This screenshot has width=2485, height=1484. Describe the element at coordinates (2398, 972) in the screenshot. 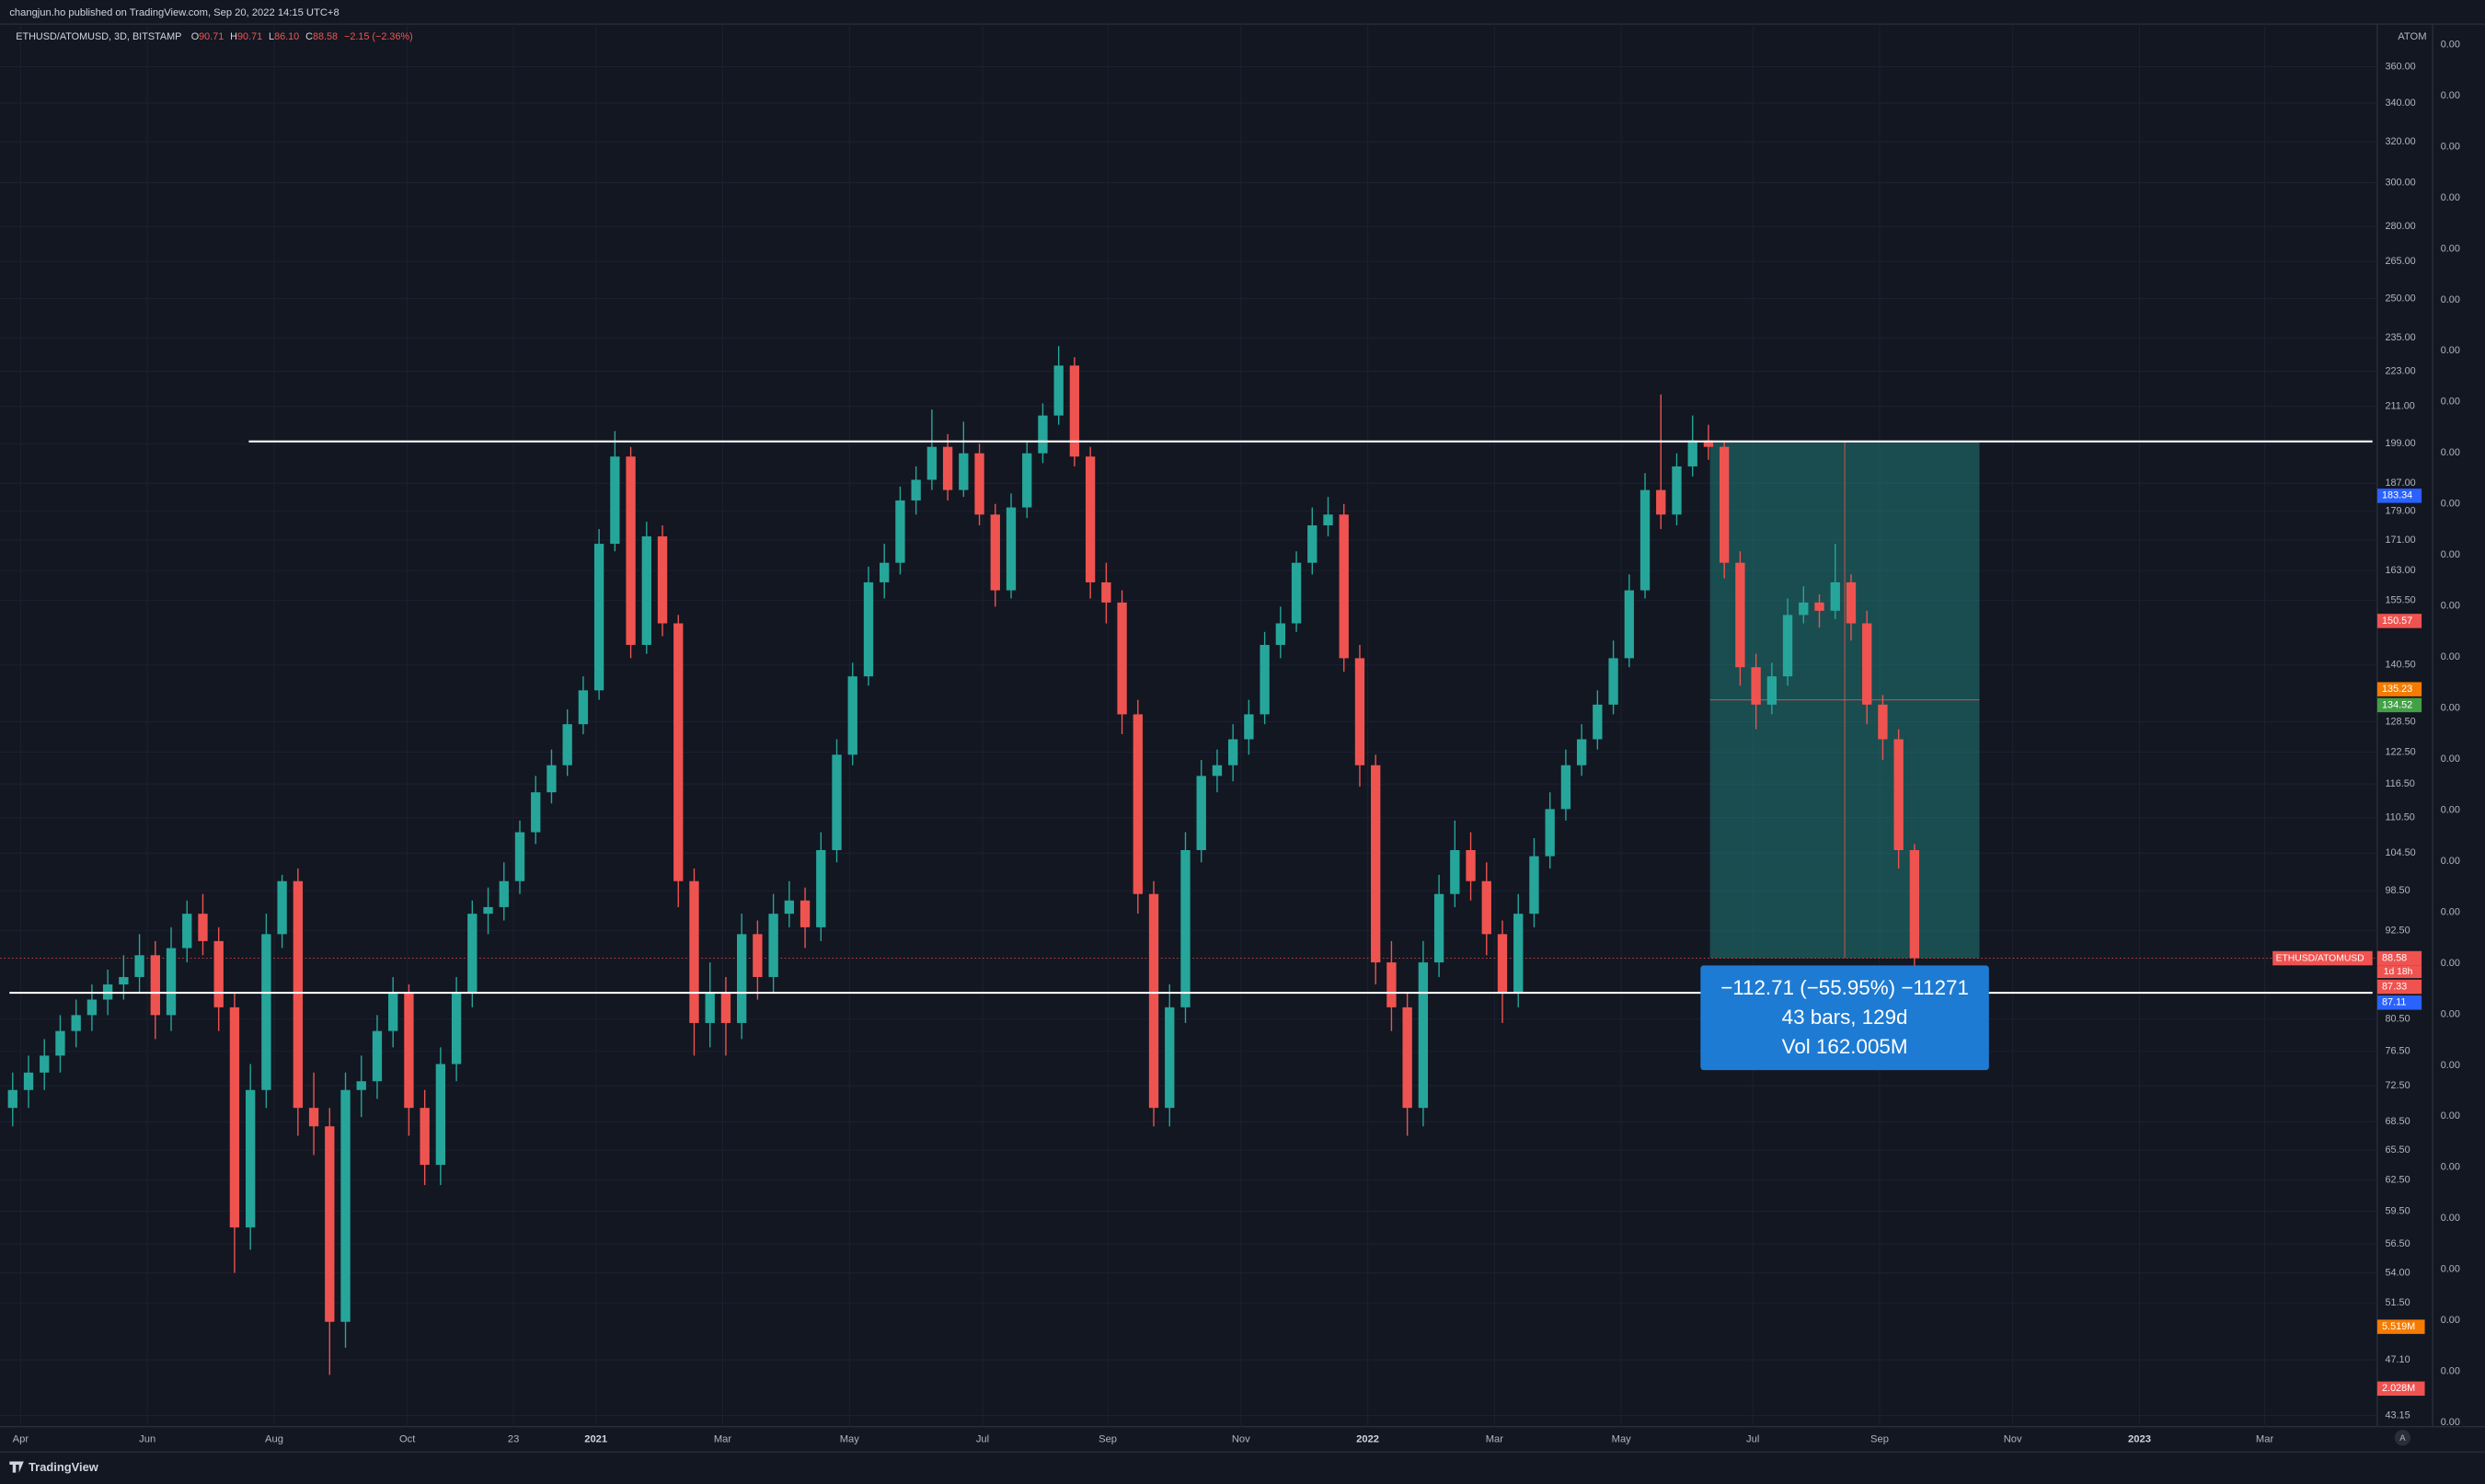

I see `countdown: 1d 18h` at that location.